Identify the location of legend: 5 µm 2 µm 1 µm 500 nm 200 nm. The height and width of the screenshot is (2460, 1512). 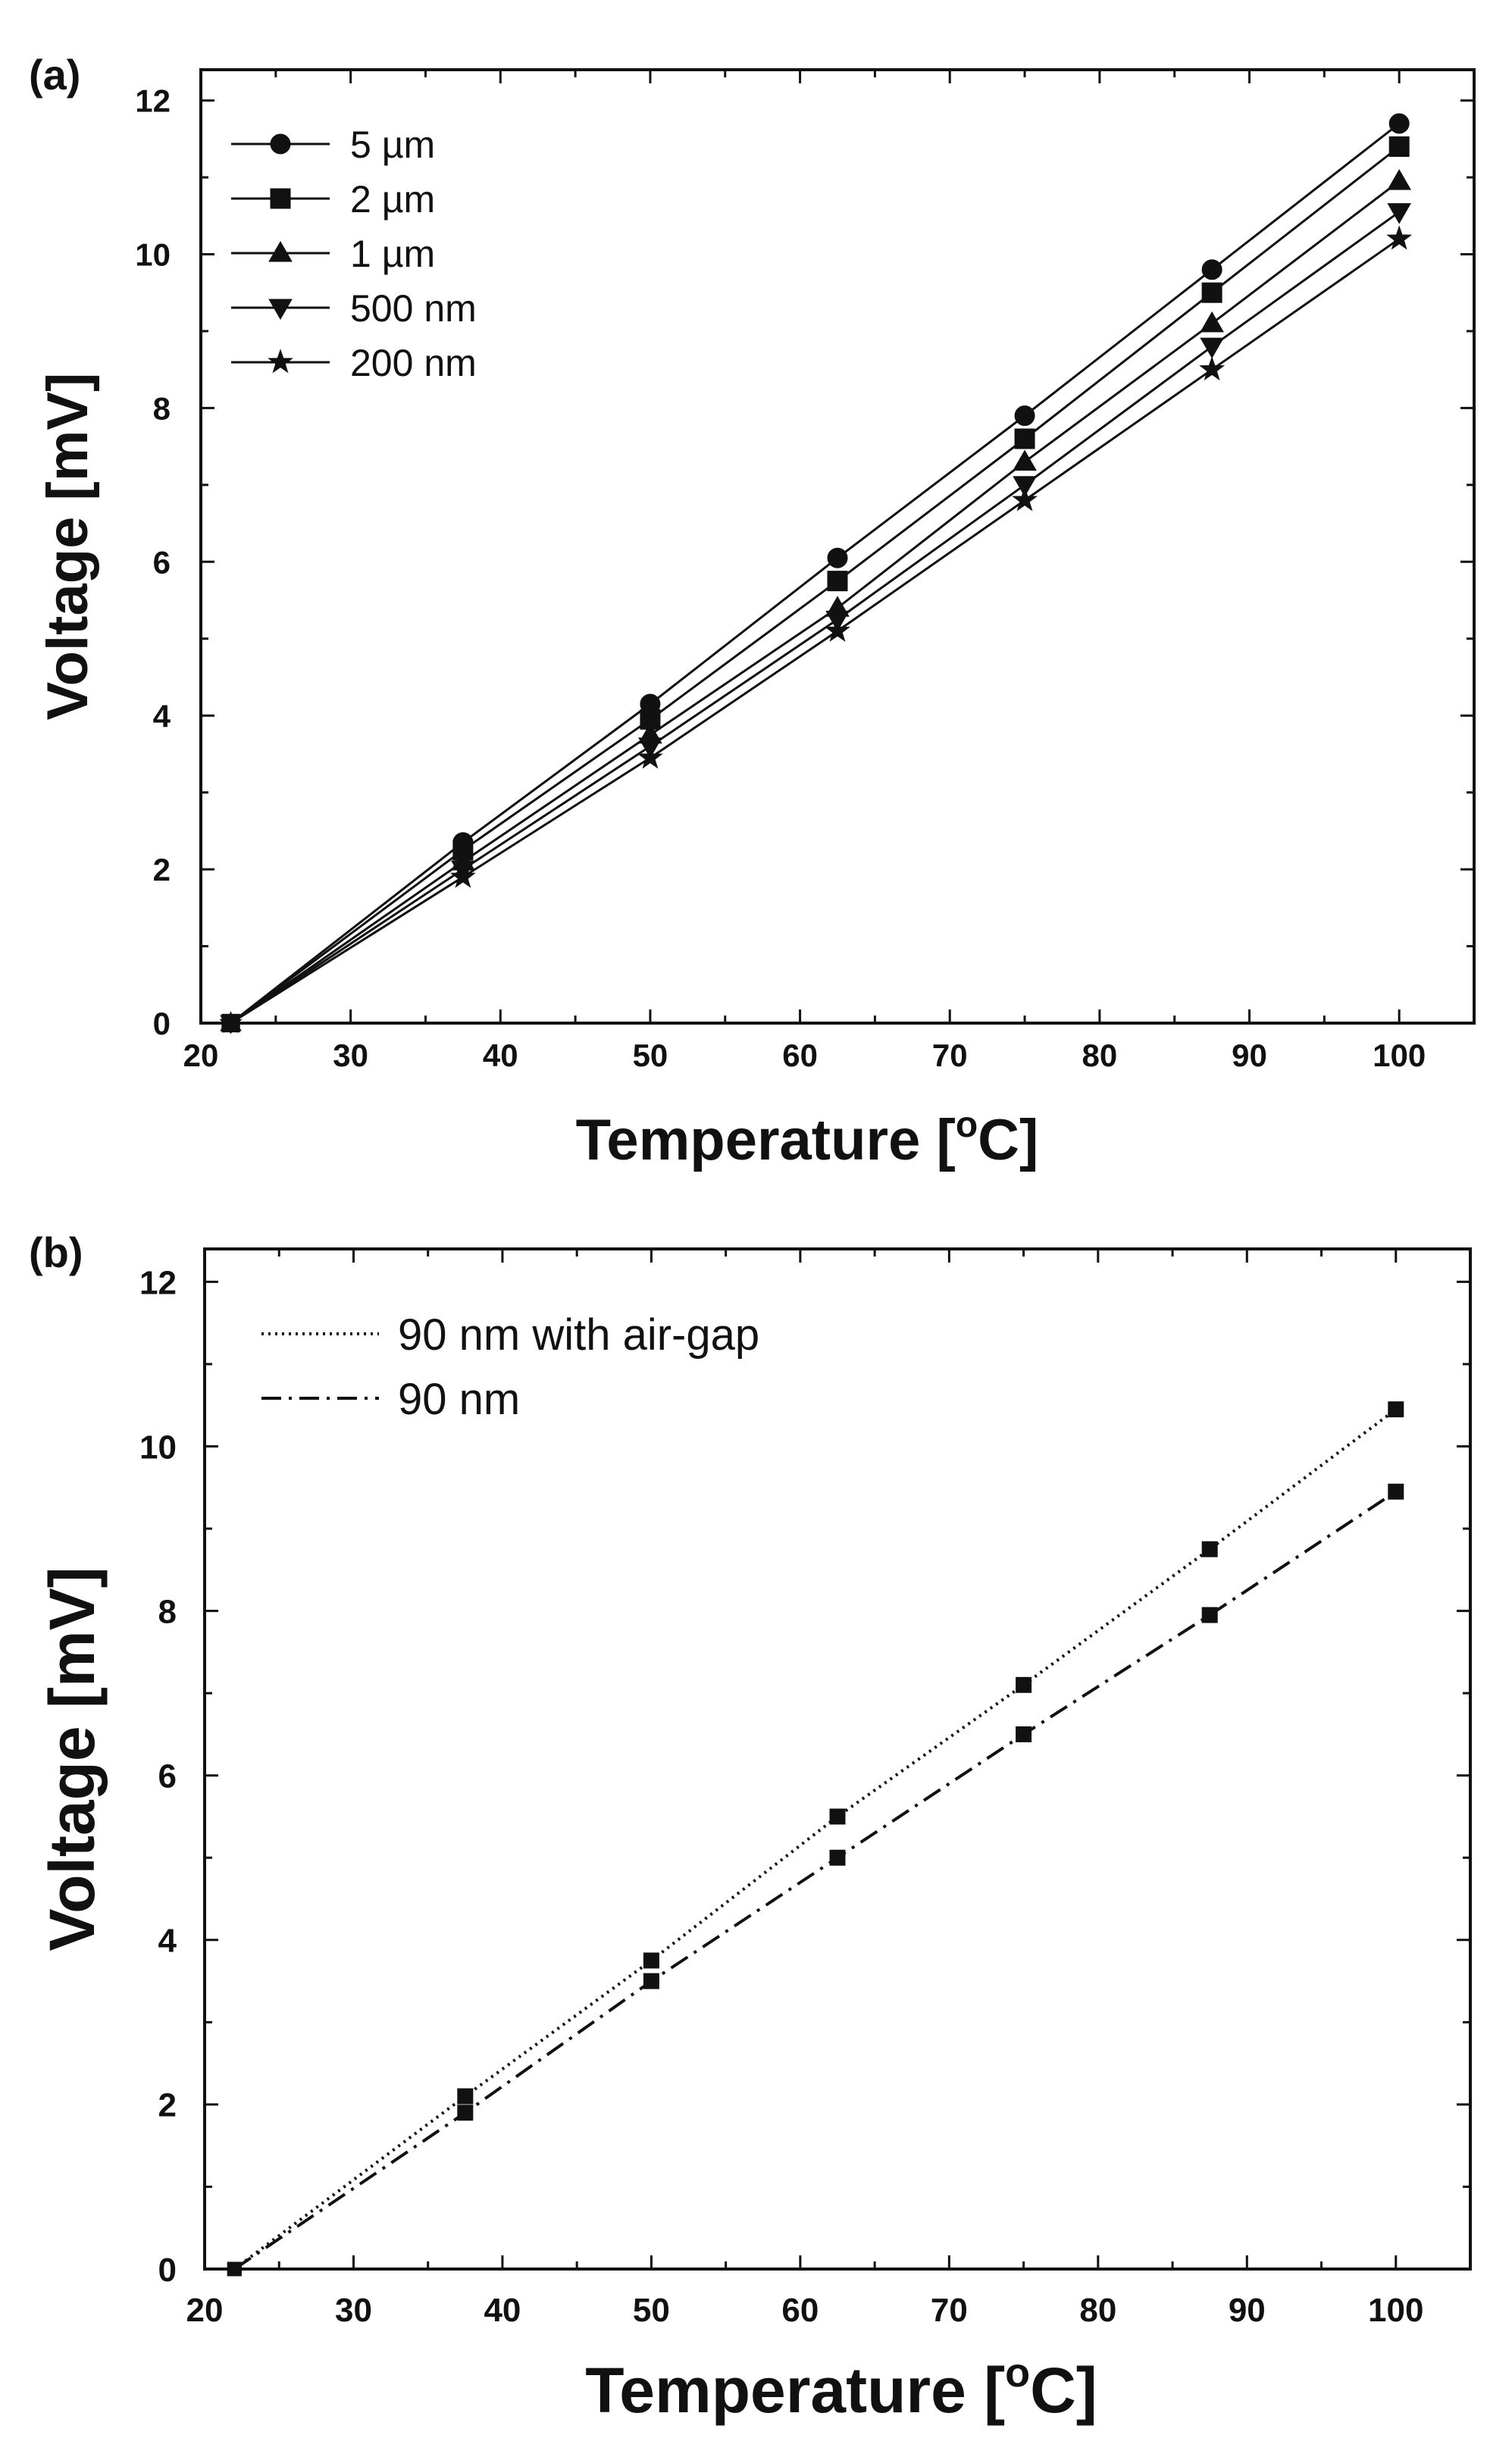
(354, 254).